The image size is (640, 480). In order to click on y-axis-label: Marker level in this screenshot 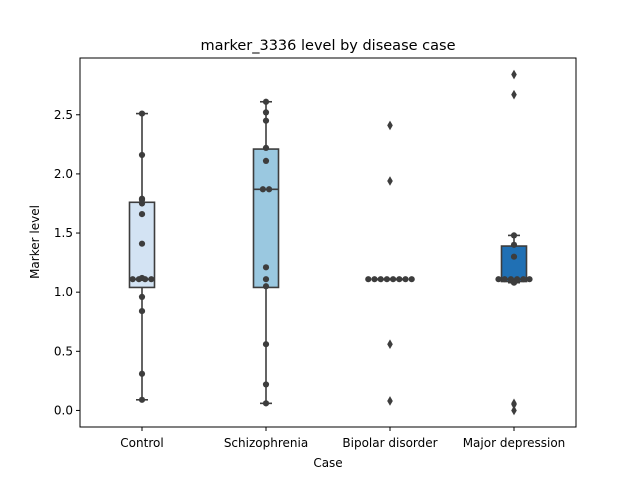, I will do `click(35, 242)`.